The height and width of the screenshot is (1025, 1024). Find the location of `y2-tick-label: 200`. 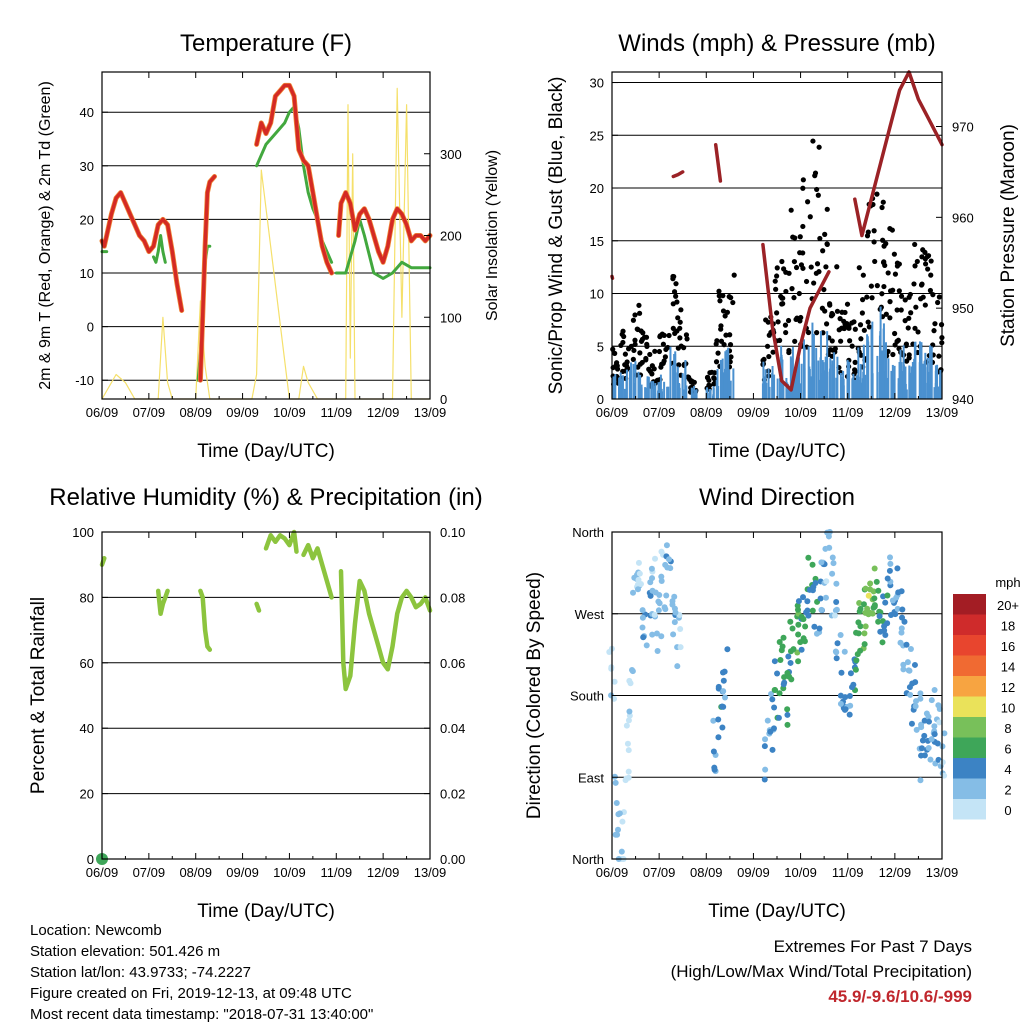

y2-tick-label: 200 is located at coordinates (451, 236).